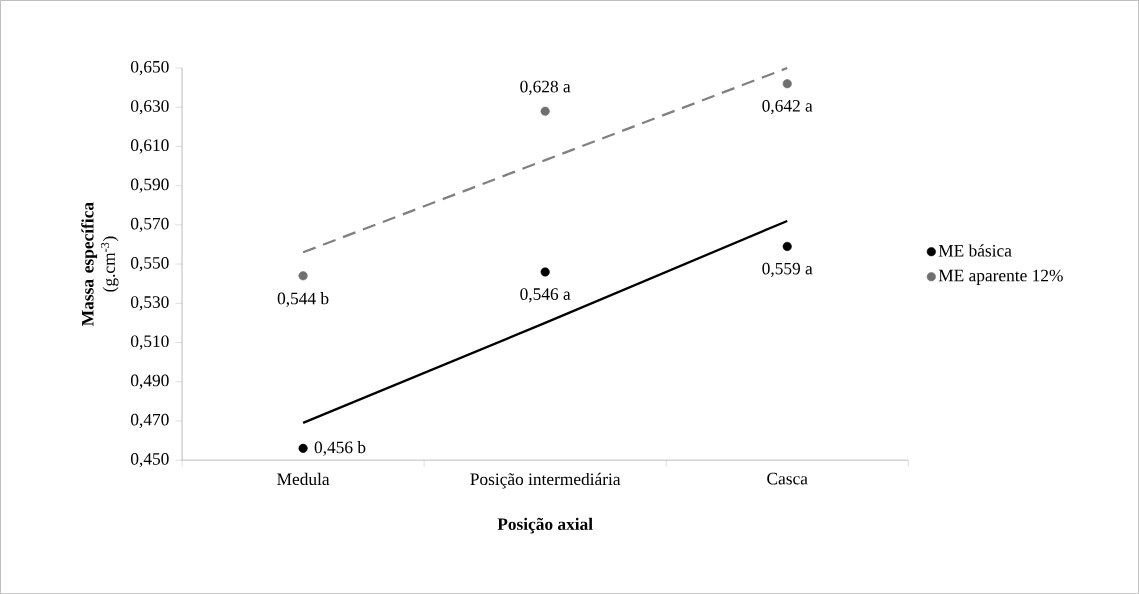 This screenshot has width=1139, height=594. Describe the element at coordinates (787, 107) in the screenshot. I see `data-label: 0,642 a` at that location.